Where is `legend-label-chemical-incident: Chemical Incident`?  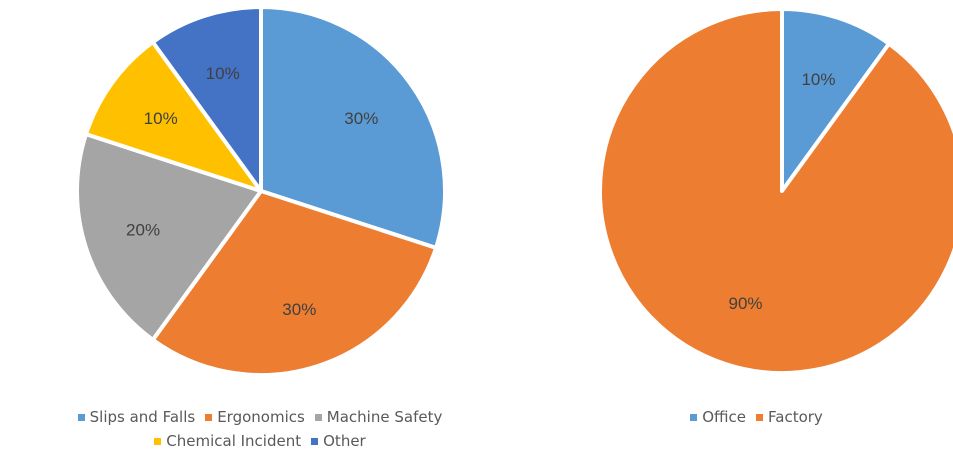 legend-label-chemical-incident: Chemical Incident is located at coordinates (234, 441).